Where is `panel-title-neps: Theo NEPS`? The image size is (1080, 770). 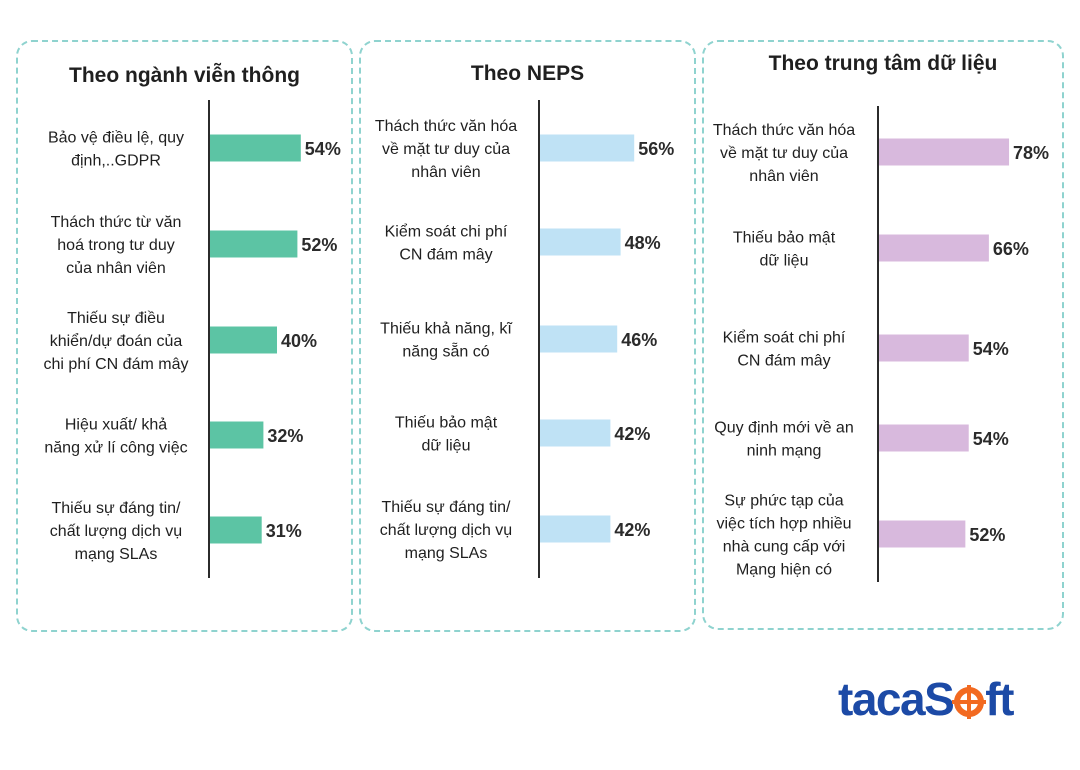
panel-title-neps: Theo NEPS is located at coordinates (527, 73).